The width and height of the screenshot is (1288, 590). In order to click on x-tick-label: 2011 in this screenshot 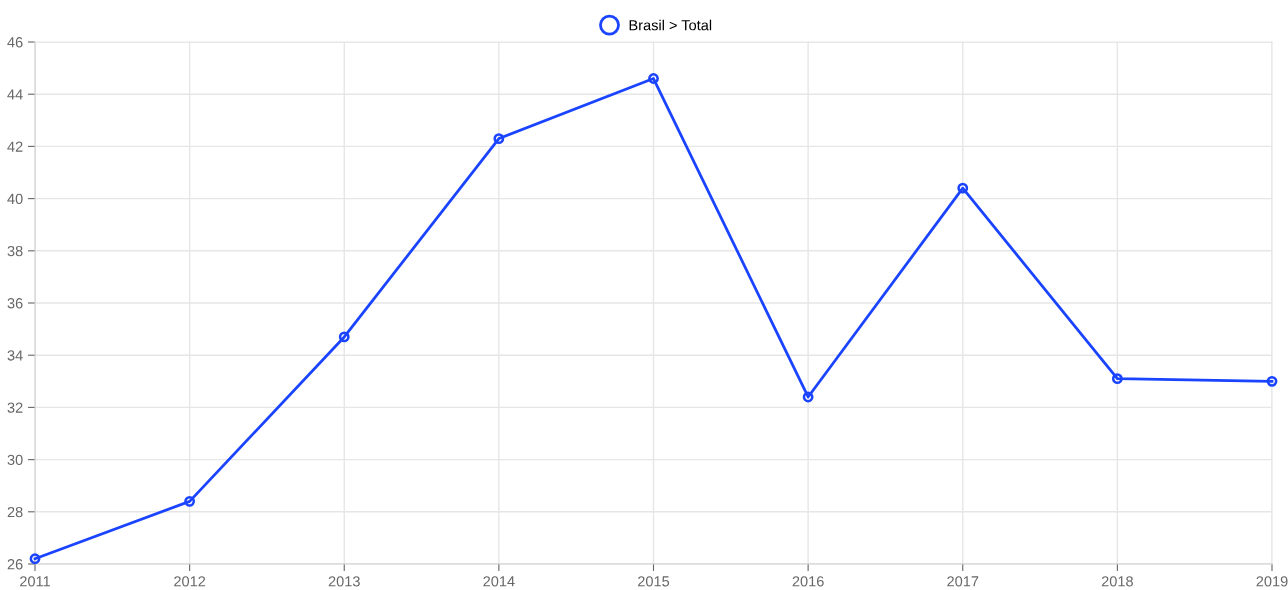, I will do `click(35, 581)`.